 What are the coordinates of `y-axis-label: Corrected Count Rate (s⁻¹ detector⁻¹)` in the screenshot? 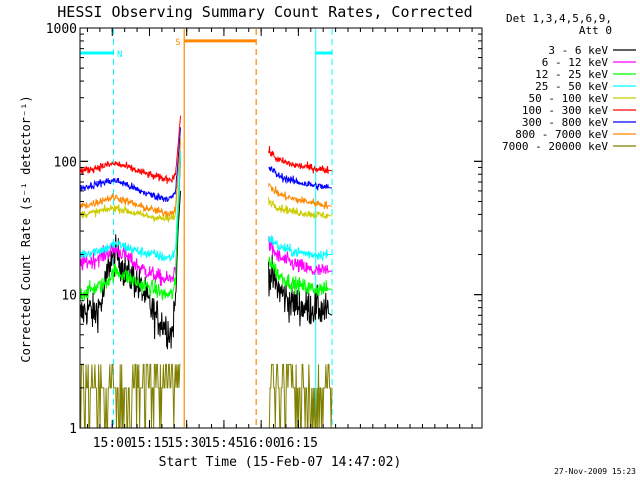 It's located at (26, 228).